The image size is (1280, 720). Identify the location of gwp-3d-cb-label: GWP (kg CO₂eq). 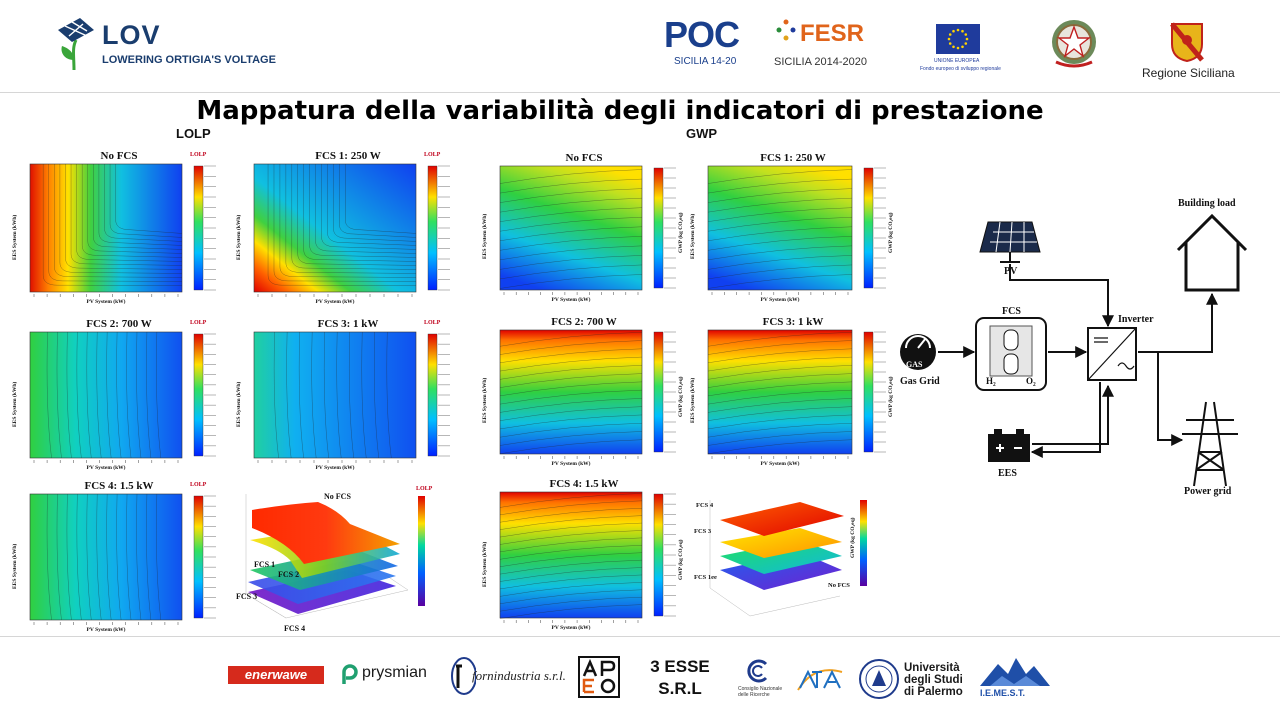
(853, 537).